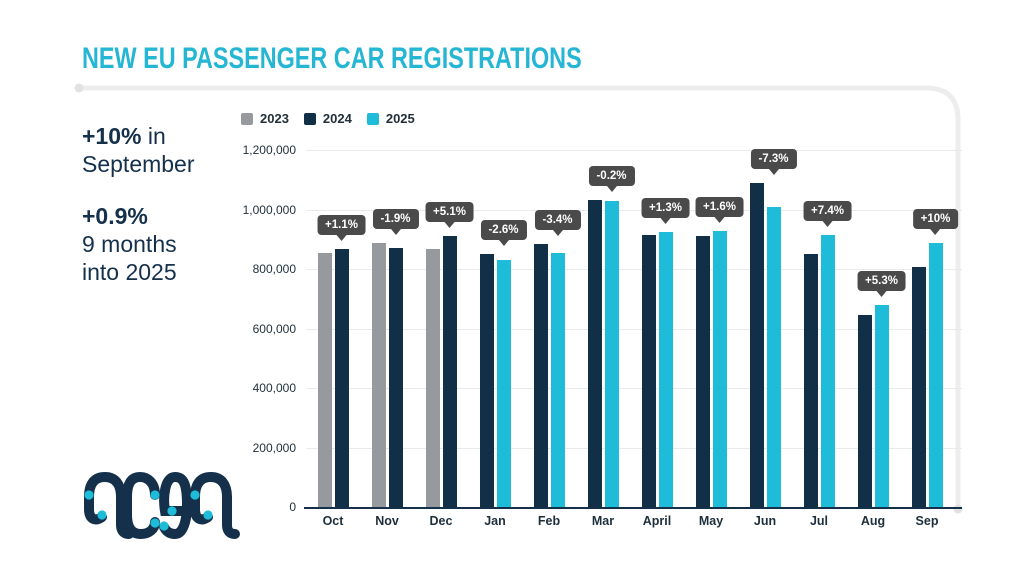  I want to click on legend-swatch-2025, so click(372, 118).